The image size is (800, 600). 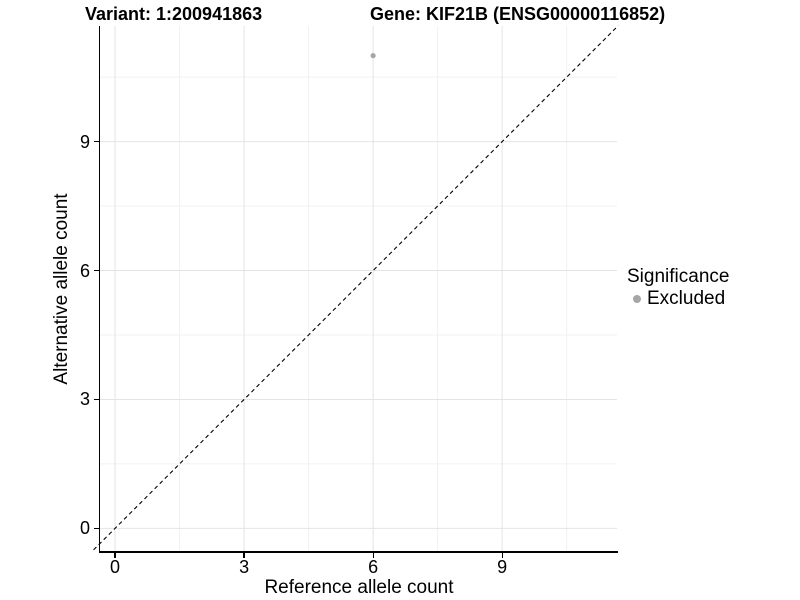 What do you see at coordinates (99, 289) in the screenshot?
I see `y-axis-line` at bounding box center [99, 289].